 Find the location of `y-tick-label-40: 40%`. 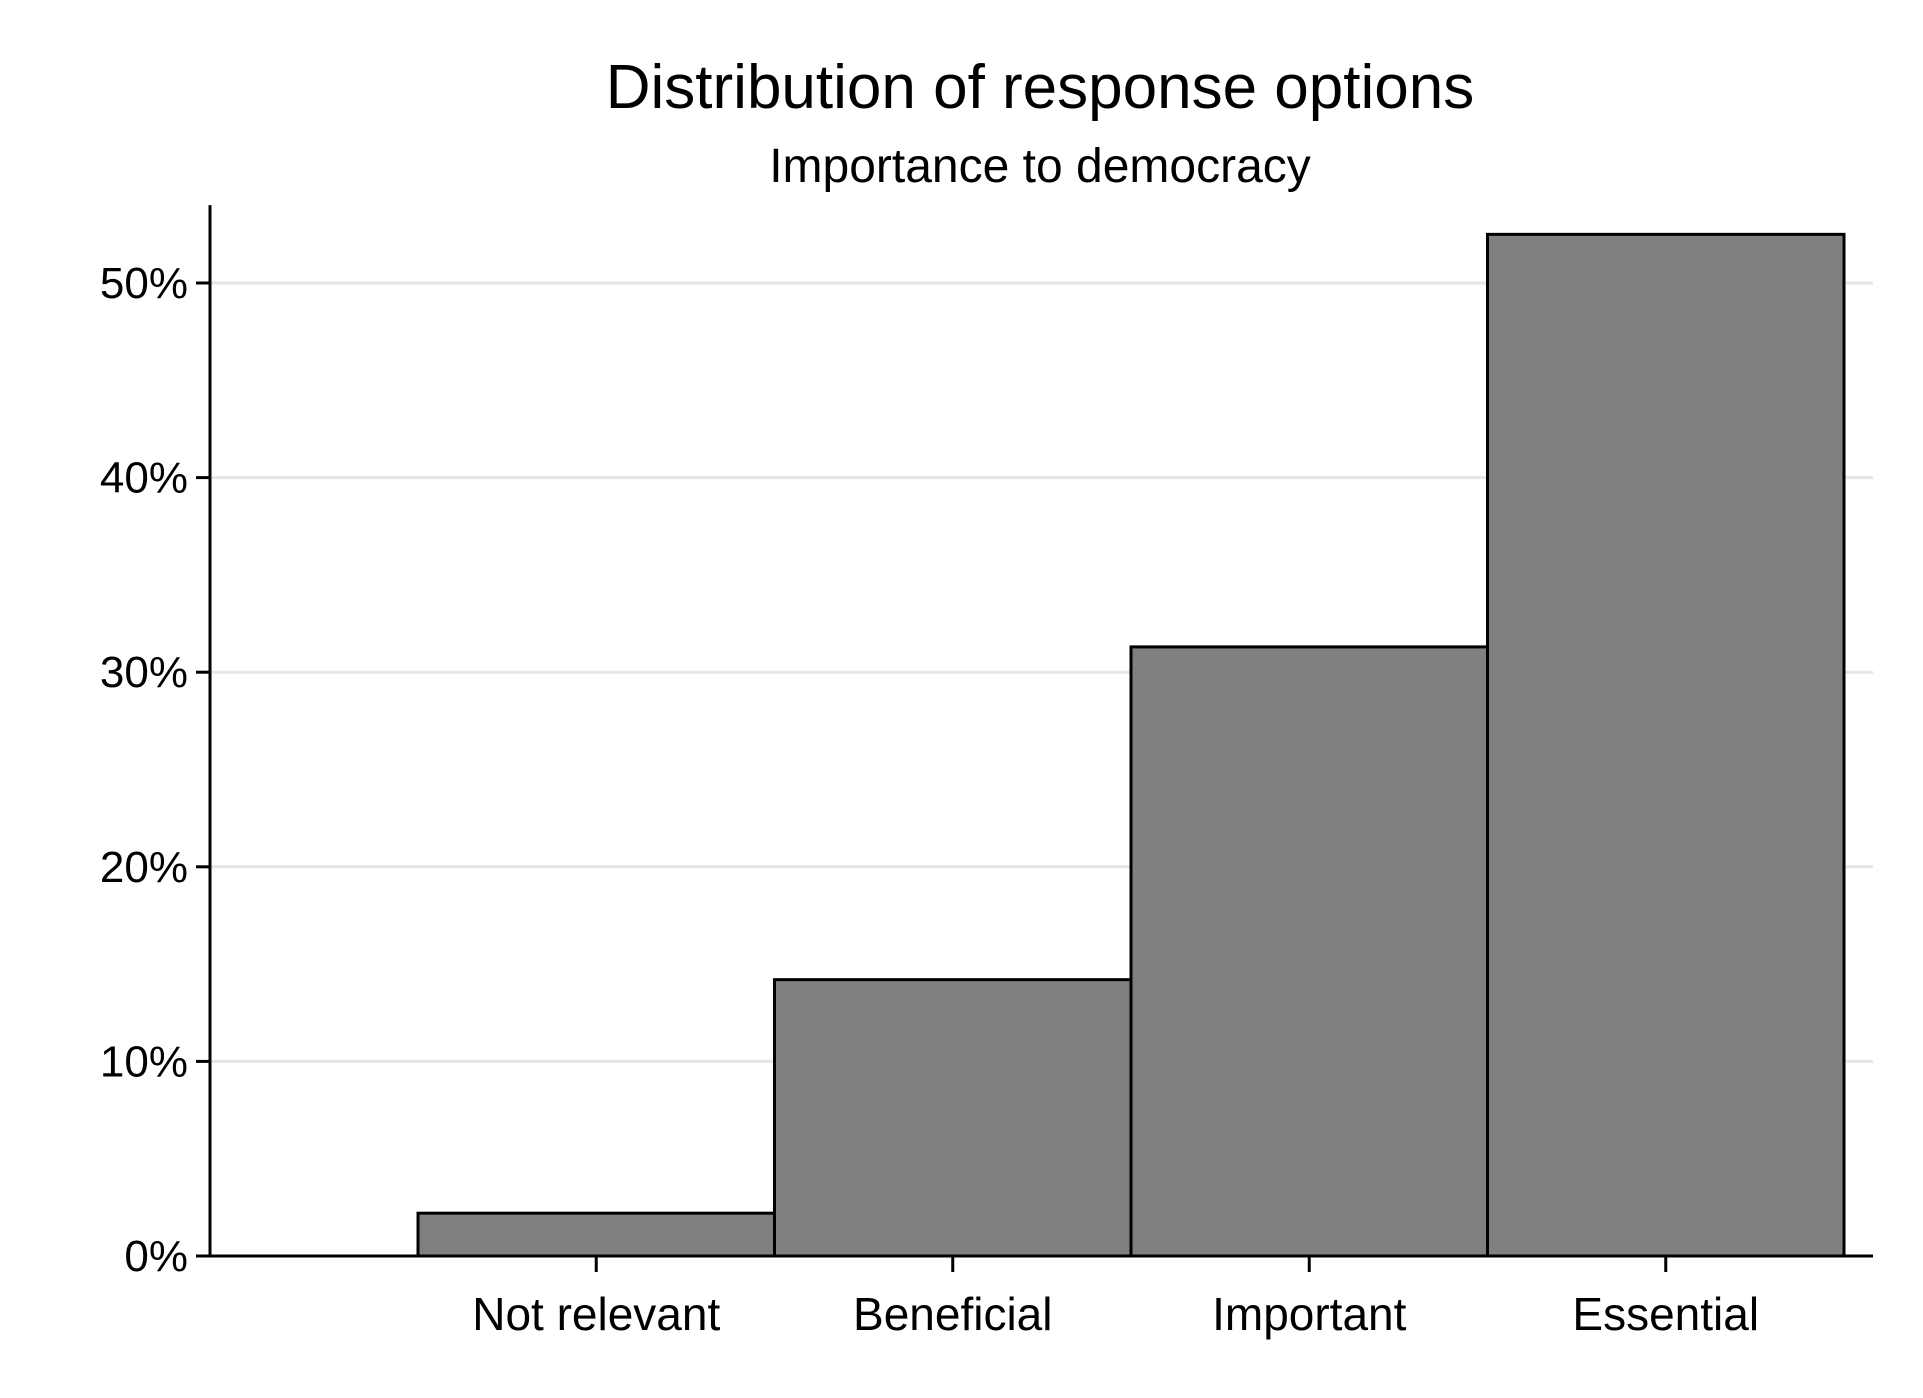

y-tick-label-40: 40% is located at coordinates (144, 478).